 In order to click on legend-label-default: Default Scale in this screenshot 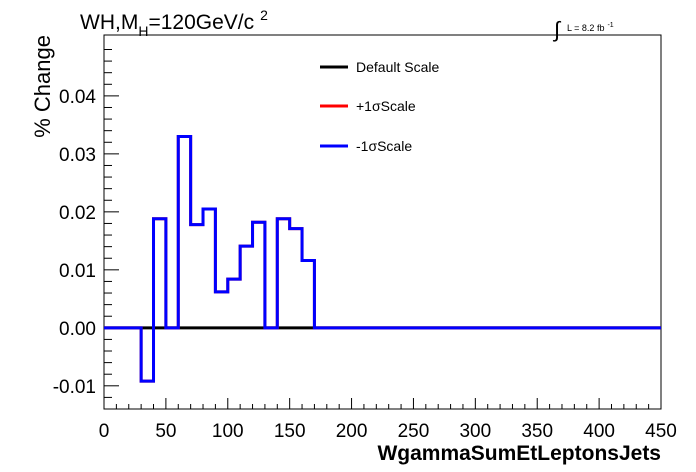, I will do `click(397, 67)`.